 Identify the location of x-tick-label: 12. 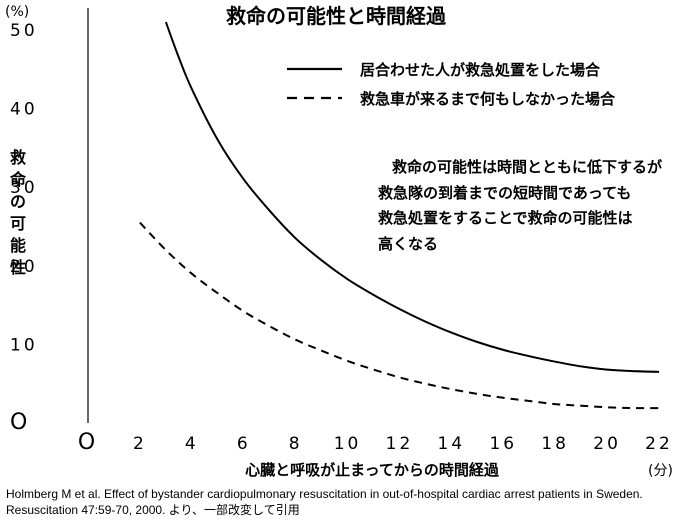
(400, 444).